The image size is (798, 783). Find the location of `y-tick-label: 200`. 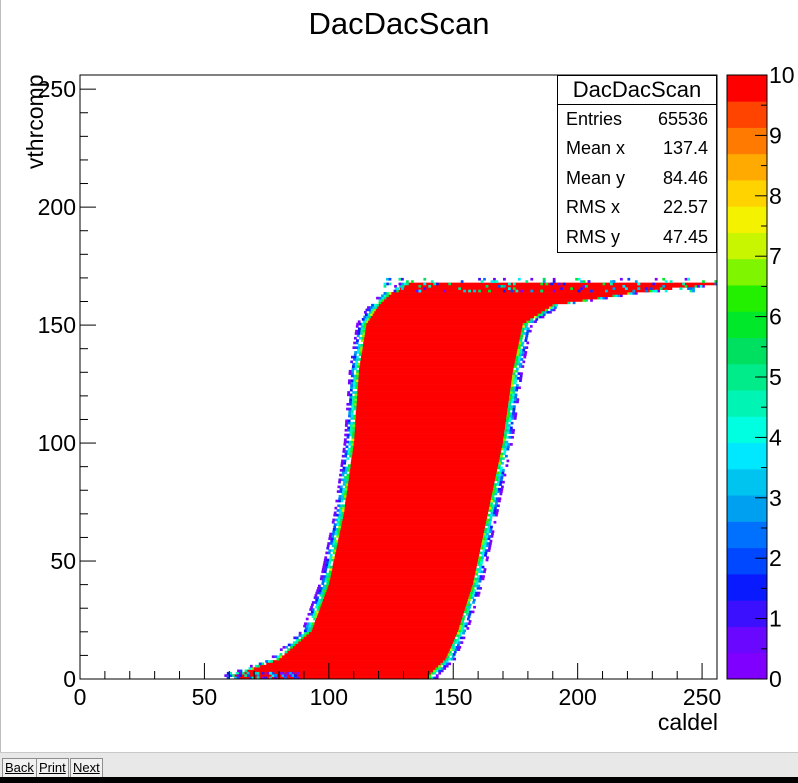

y-tick-label: 200 is located at coordinates (57, 207).